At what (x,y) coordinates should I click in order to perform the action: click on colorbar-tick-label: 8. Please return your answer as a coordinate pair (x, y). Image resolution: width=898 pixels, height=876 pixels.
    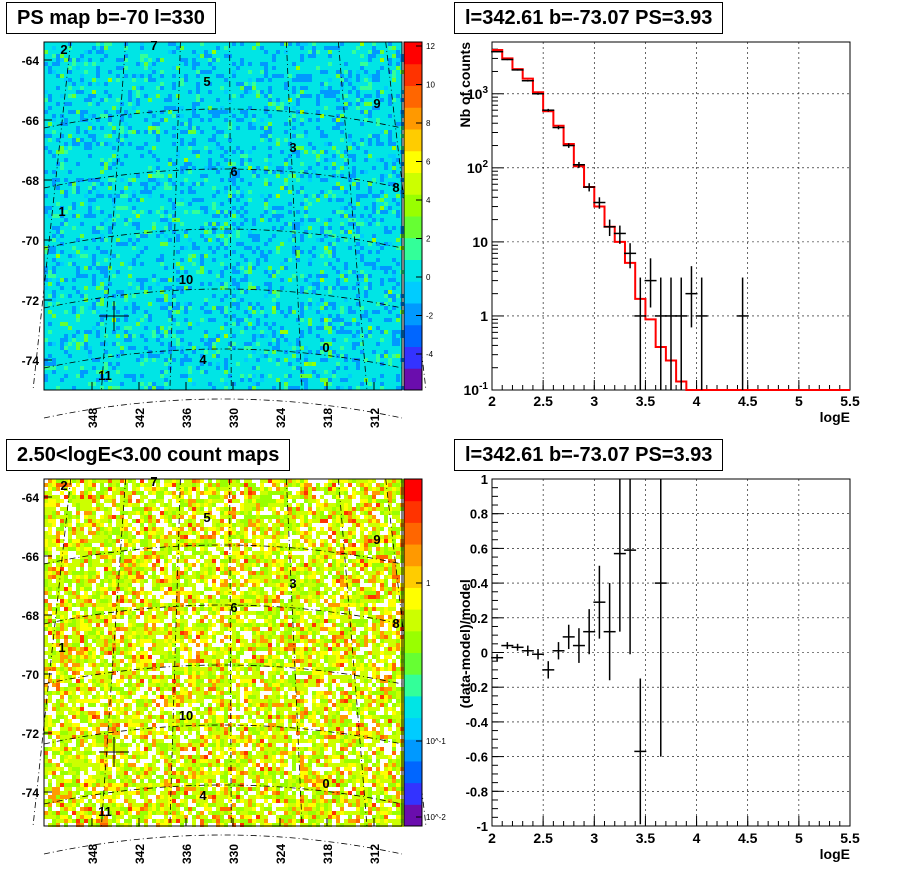
    Looking at the image, I should click on (428, 123).